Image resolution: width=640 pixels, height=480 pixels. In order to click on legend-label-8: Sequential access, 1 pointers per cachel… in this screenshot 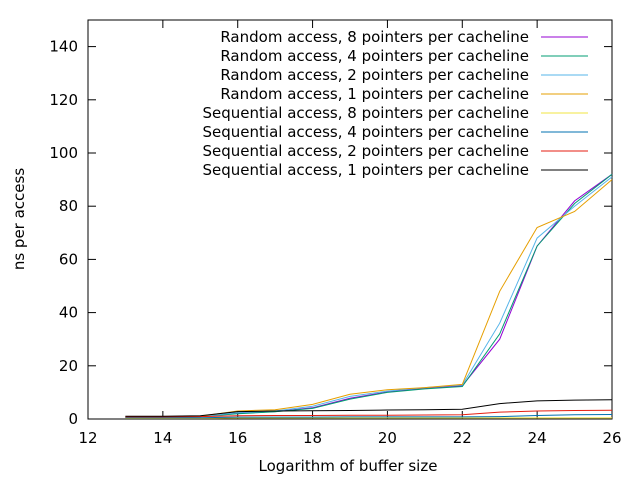, I will do `click(366, 170)`.